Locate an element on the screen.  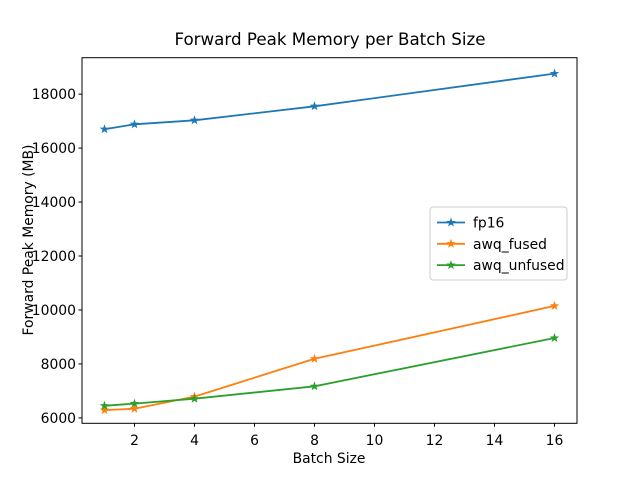
legend-marker-icon-fp16 is located at coordinates (451, 222).